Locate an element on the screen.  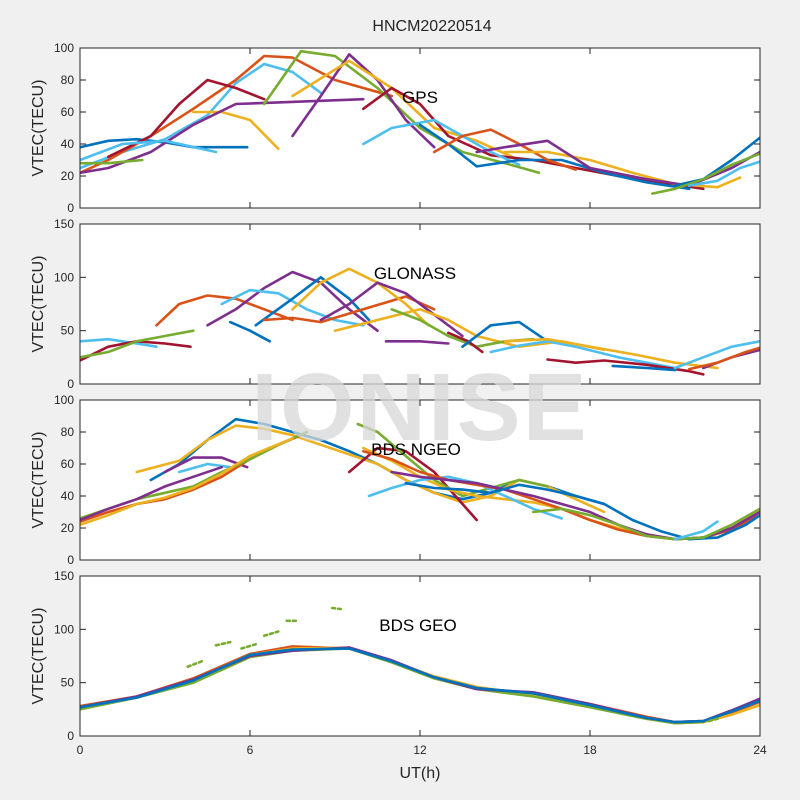
x-tick-label: 18 is located at coordinates (590, 750).